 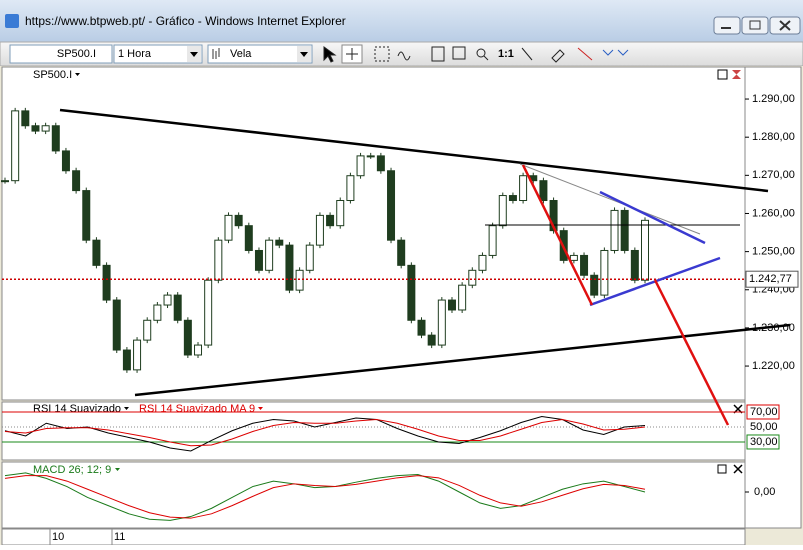 What do you see at coordinates (52, 75) in the screenshot?
I see `main-label: SP500.I` at bounding box center [52, 75].